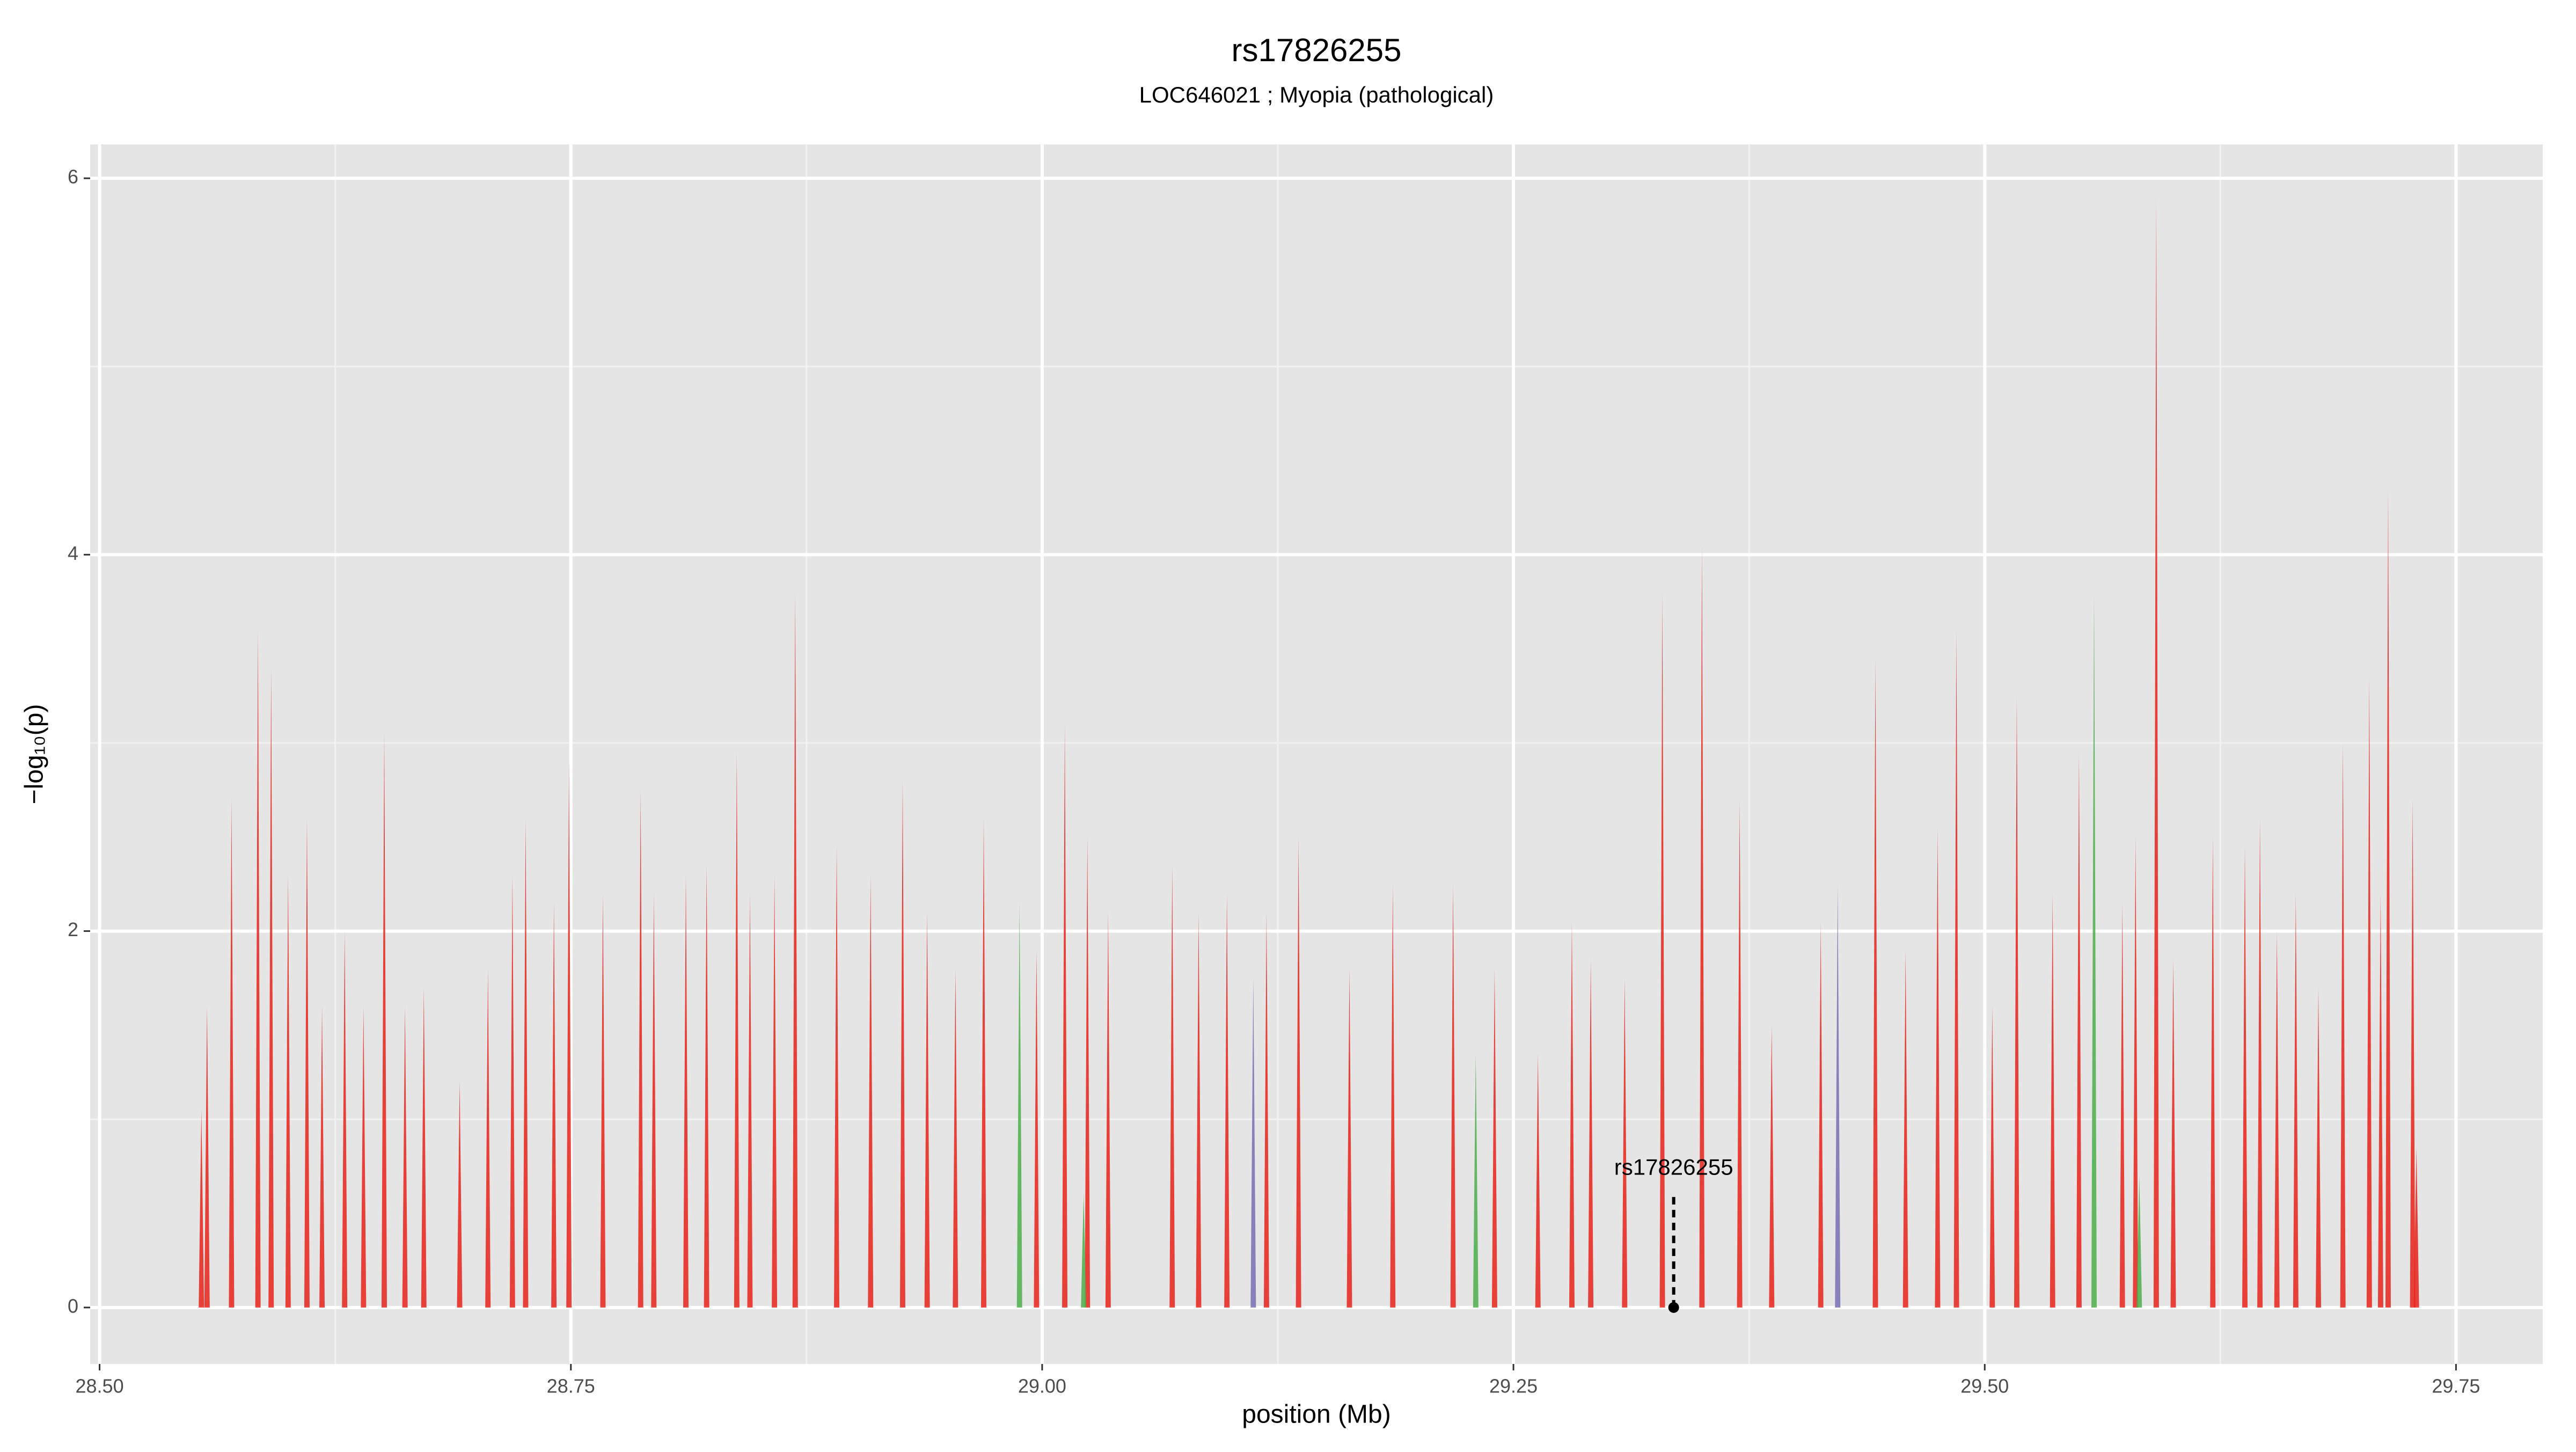  What do you see at coordinates (1042, 1386) in the screenshot?
I see `x-tick-label: 29.00` at bounding box center [1042, 1386].